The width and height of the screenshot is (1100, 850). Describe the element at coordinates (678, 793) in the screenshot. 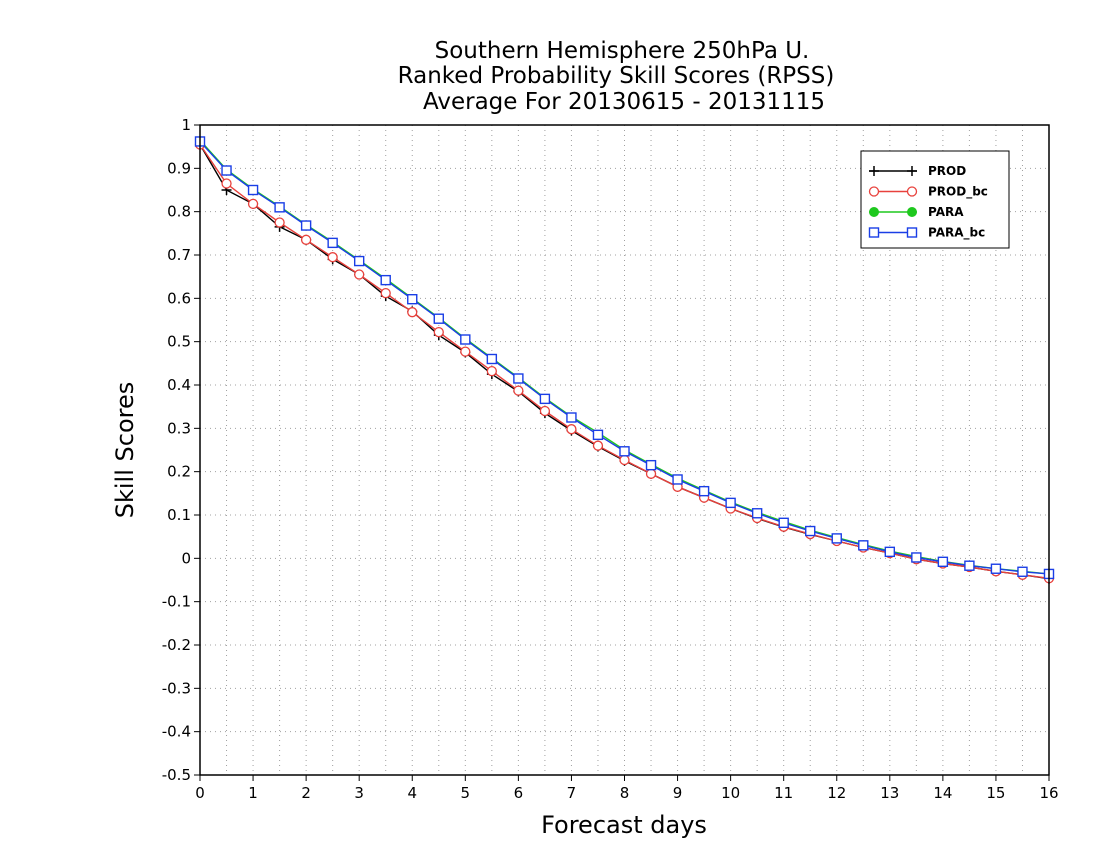

I see `x-tick-label: 9` at that location.